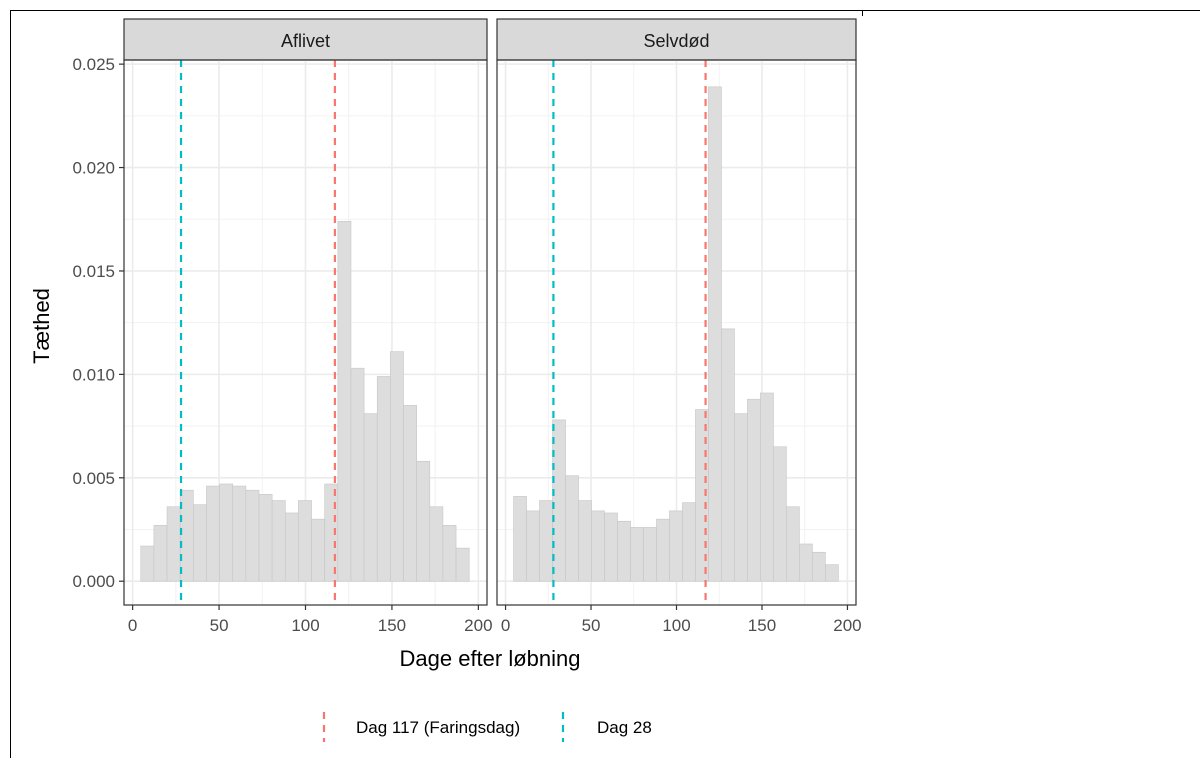  I want to click on y-axis-title: Tæthed, so click(41, 326).